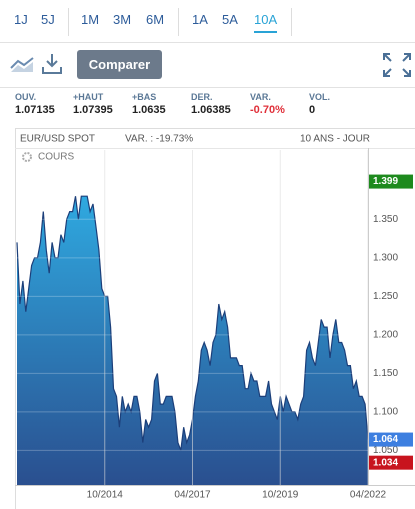 The height and width of the screenshot is (509, 415). What do you see at coordinates (105, 495) in the screenshot?
I see `x-tick-label: 10/2014` at bounding box center [105, 495].